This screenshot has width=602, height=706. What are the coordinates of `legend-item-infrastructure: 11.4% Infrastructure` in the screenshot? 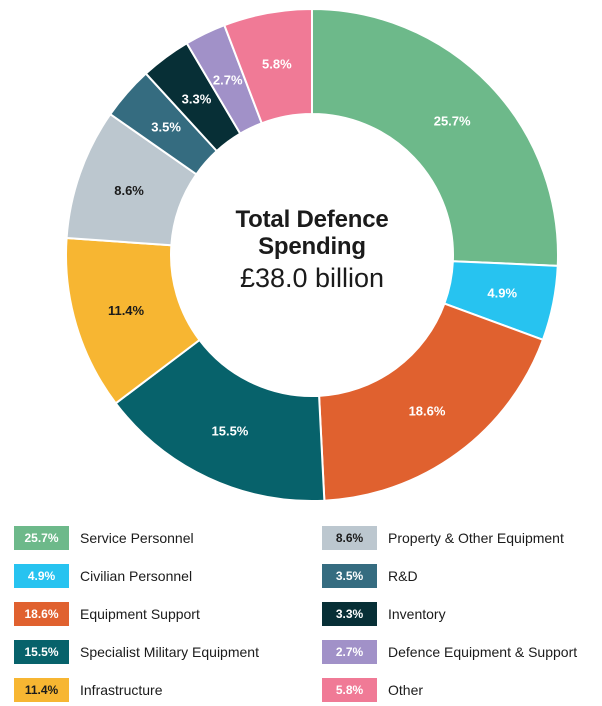 It's located at (88, 690).